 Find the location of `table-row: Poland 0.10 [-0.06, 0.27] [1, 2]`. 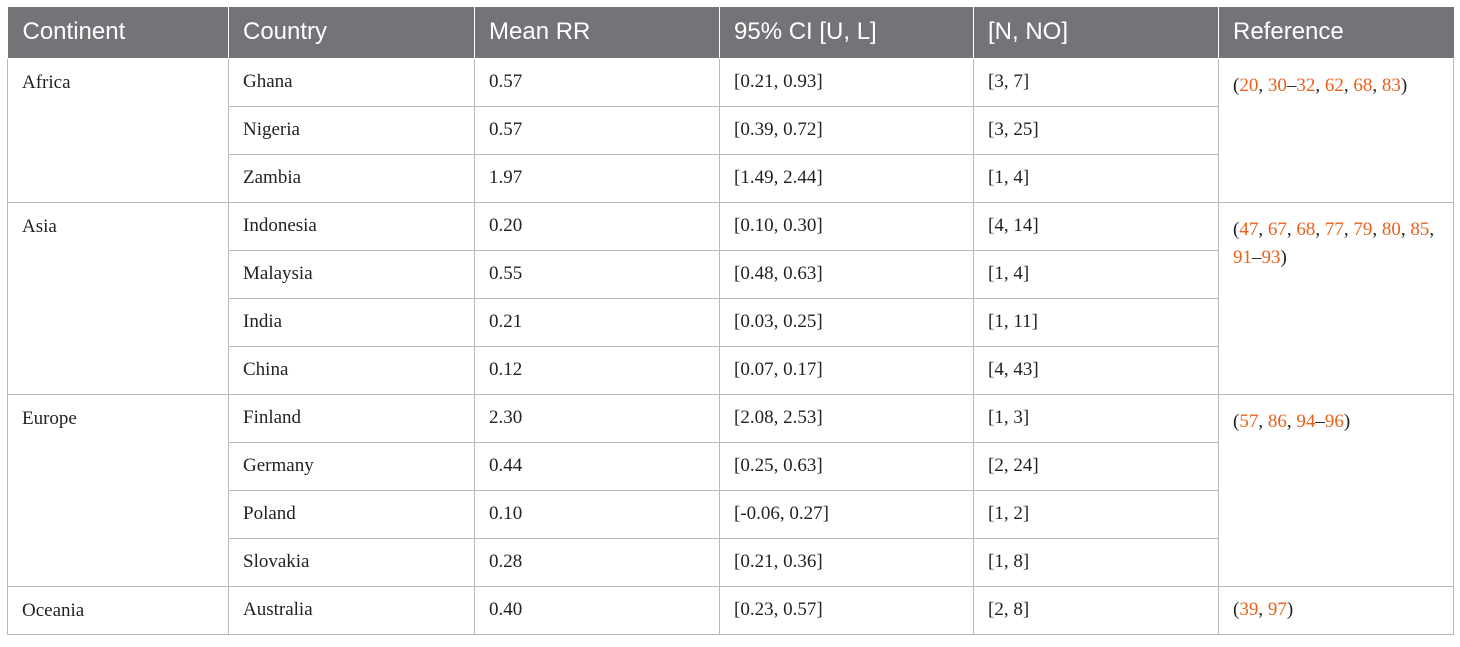

table-row: Poland 0.10 [-0.06, 0.27] [1, 2] is located at coordinates (731, 514).